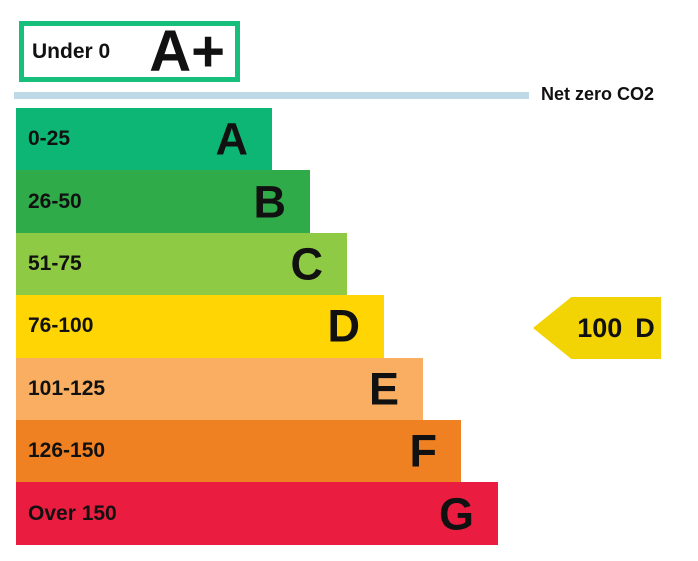 The width and height of the screenshot is (698, 561). What do you see at coordinates (270, 202) in the screenshot?
I see `band-letter: B` at bounding box center [270, 202].